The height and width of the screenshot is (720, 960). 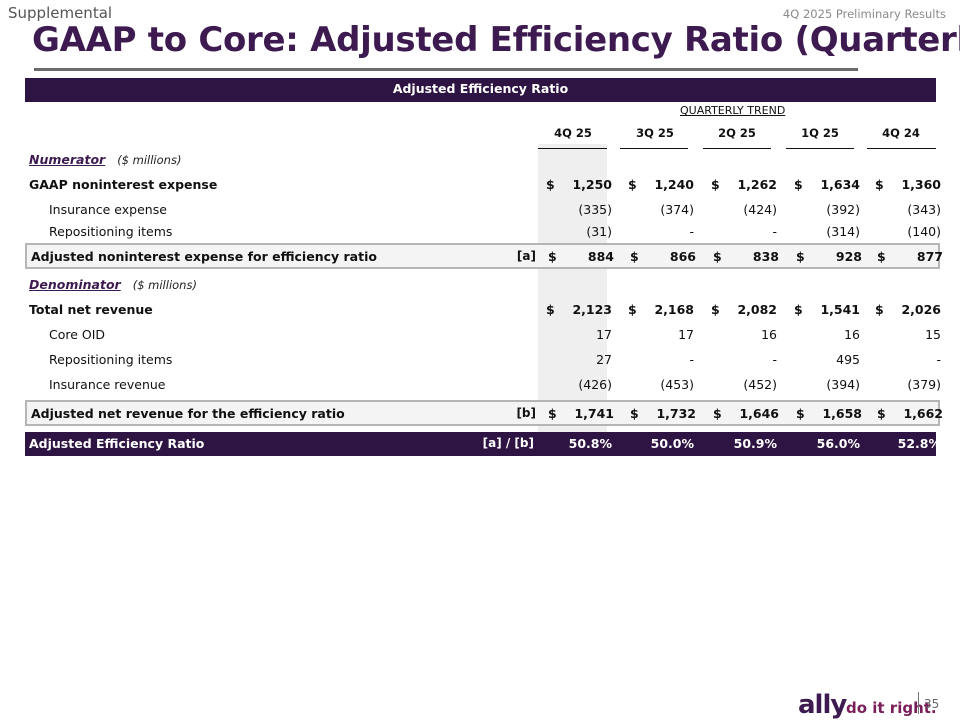 What do you see at coordinates (661, 185) in the screenshot?
I see `table-cell: $1,240` at bounding box center [661, 185].